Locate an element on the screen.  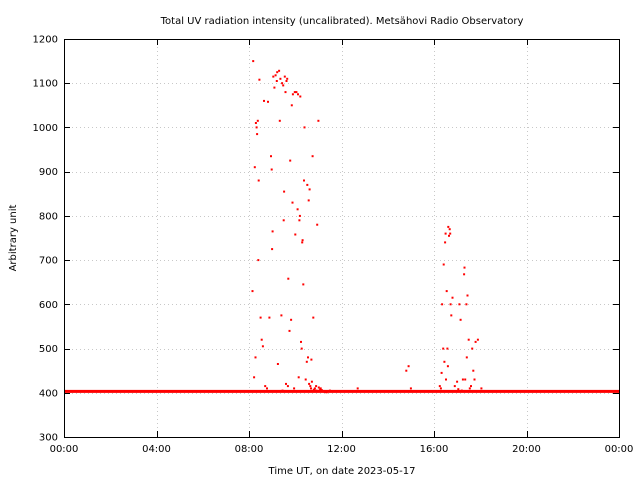
y-tick-label: 1200 is located at coordinates (45, 40).